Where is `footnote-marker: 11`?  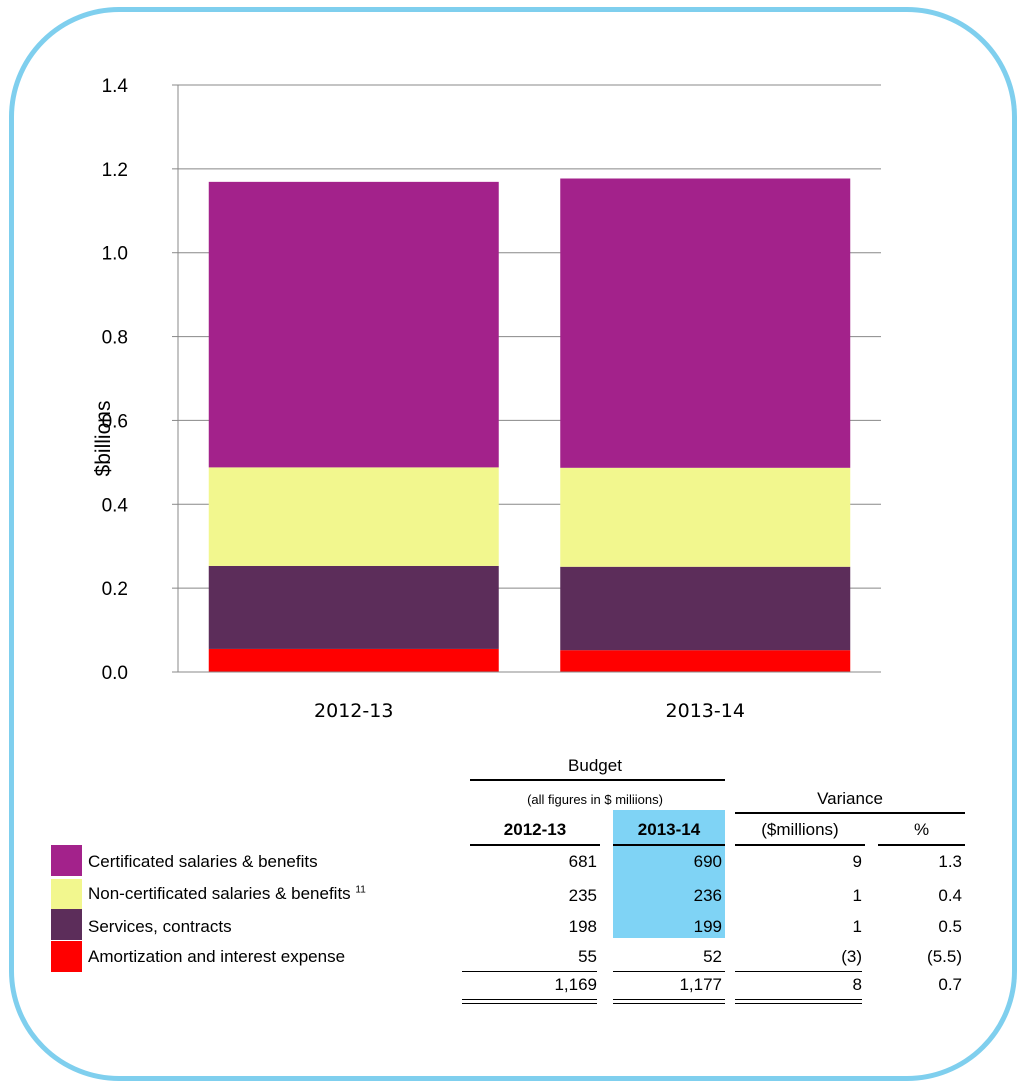 footnote-marker: 11 is located at coordinates (360, 890).